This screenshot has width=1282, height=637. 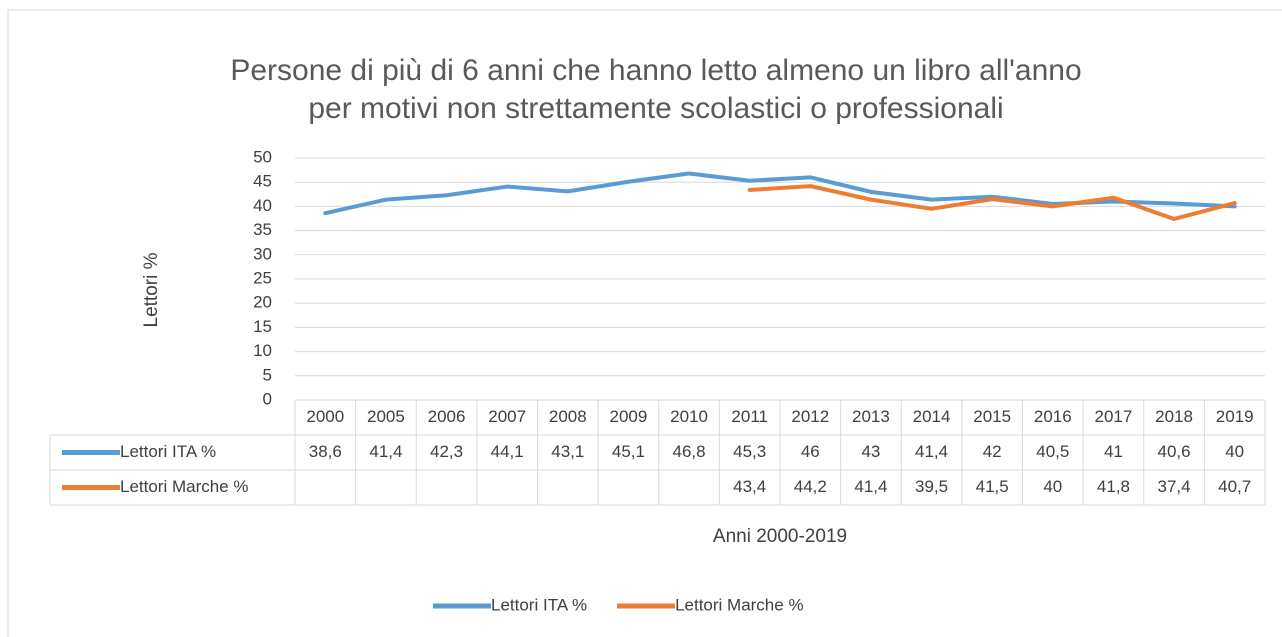 What do you see at coordinates (262, 350) in the screenshot?
I see `y-tick-label: 10` at bounding box center [262, 350].